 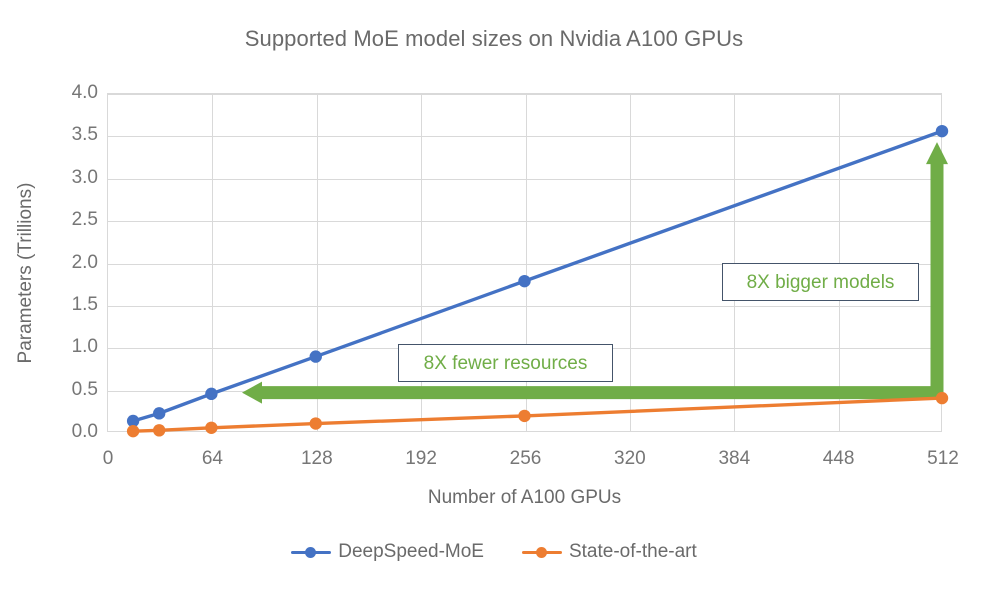 What do you see at coordinates (84, 262) in the screenshot?
I see `y-tick-label: 2.0` at bounding box center [84, 262].